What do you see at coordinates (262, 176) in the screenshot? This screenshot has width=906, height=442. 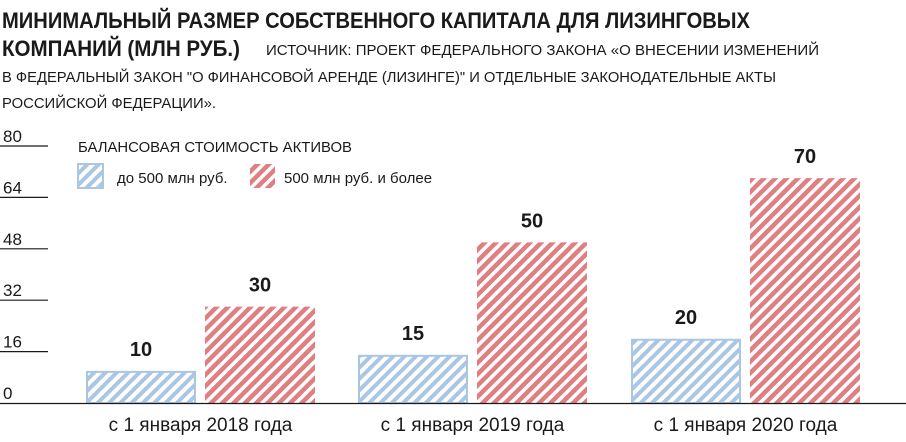 I see `legend-swatch-red` at bounding box center [262, 176].